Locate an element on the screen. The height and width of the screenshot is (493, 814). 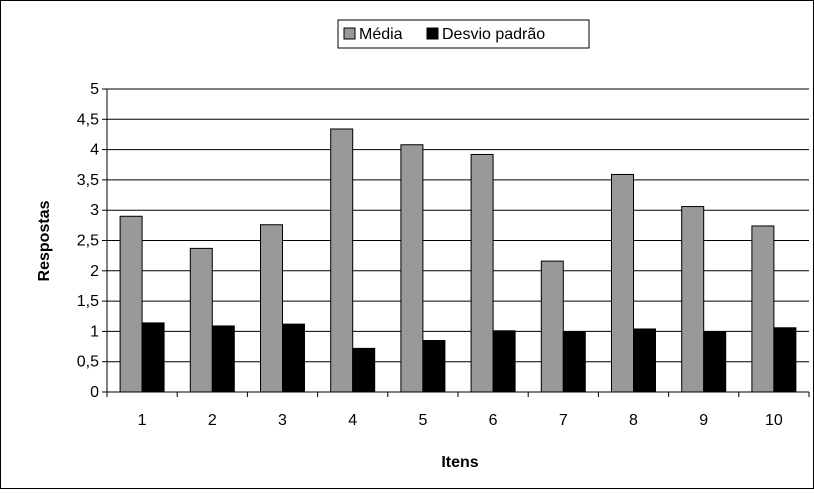
y-tick-label: 1 is located at coordinates (94, 331).